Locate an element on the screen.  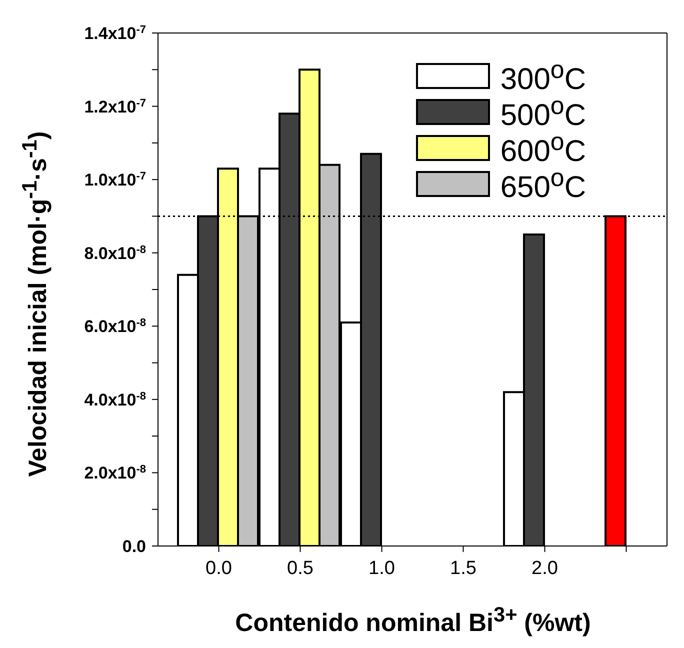
x-tick-label: 1.0 is located at coordinates (381, 568).